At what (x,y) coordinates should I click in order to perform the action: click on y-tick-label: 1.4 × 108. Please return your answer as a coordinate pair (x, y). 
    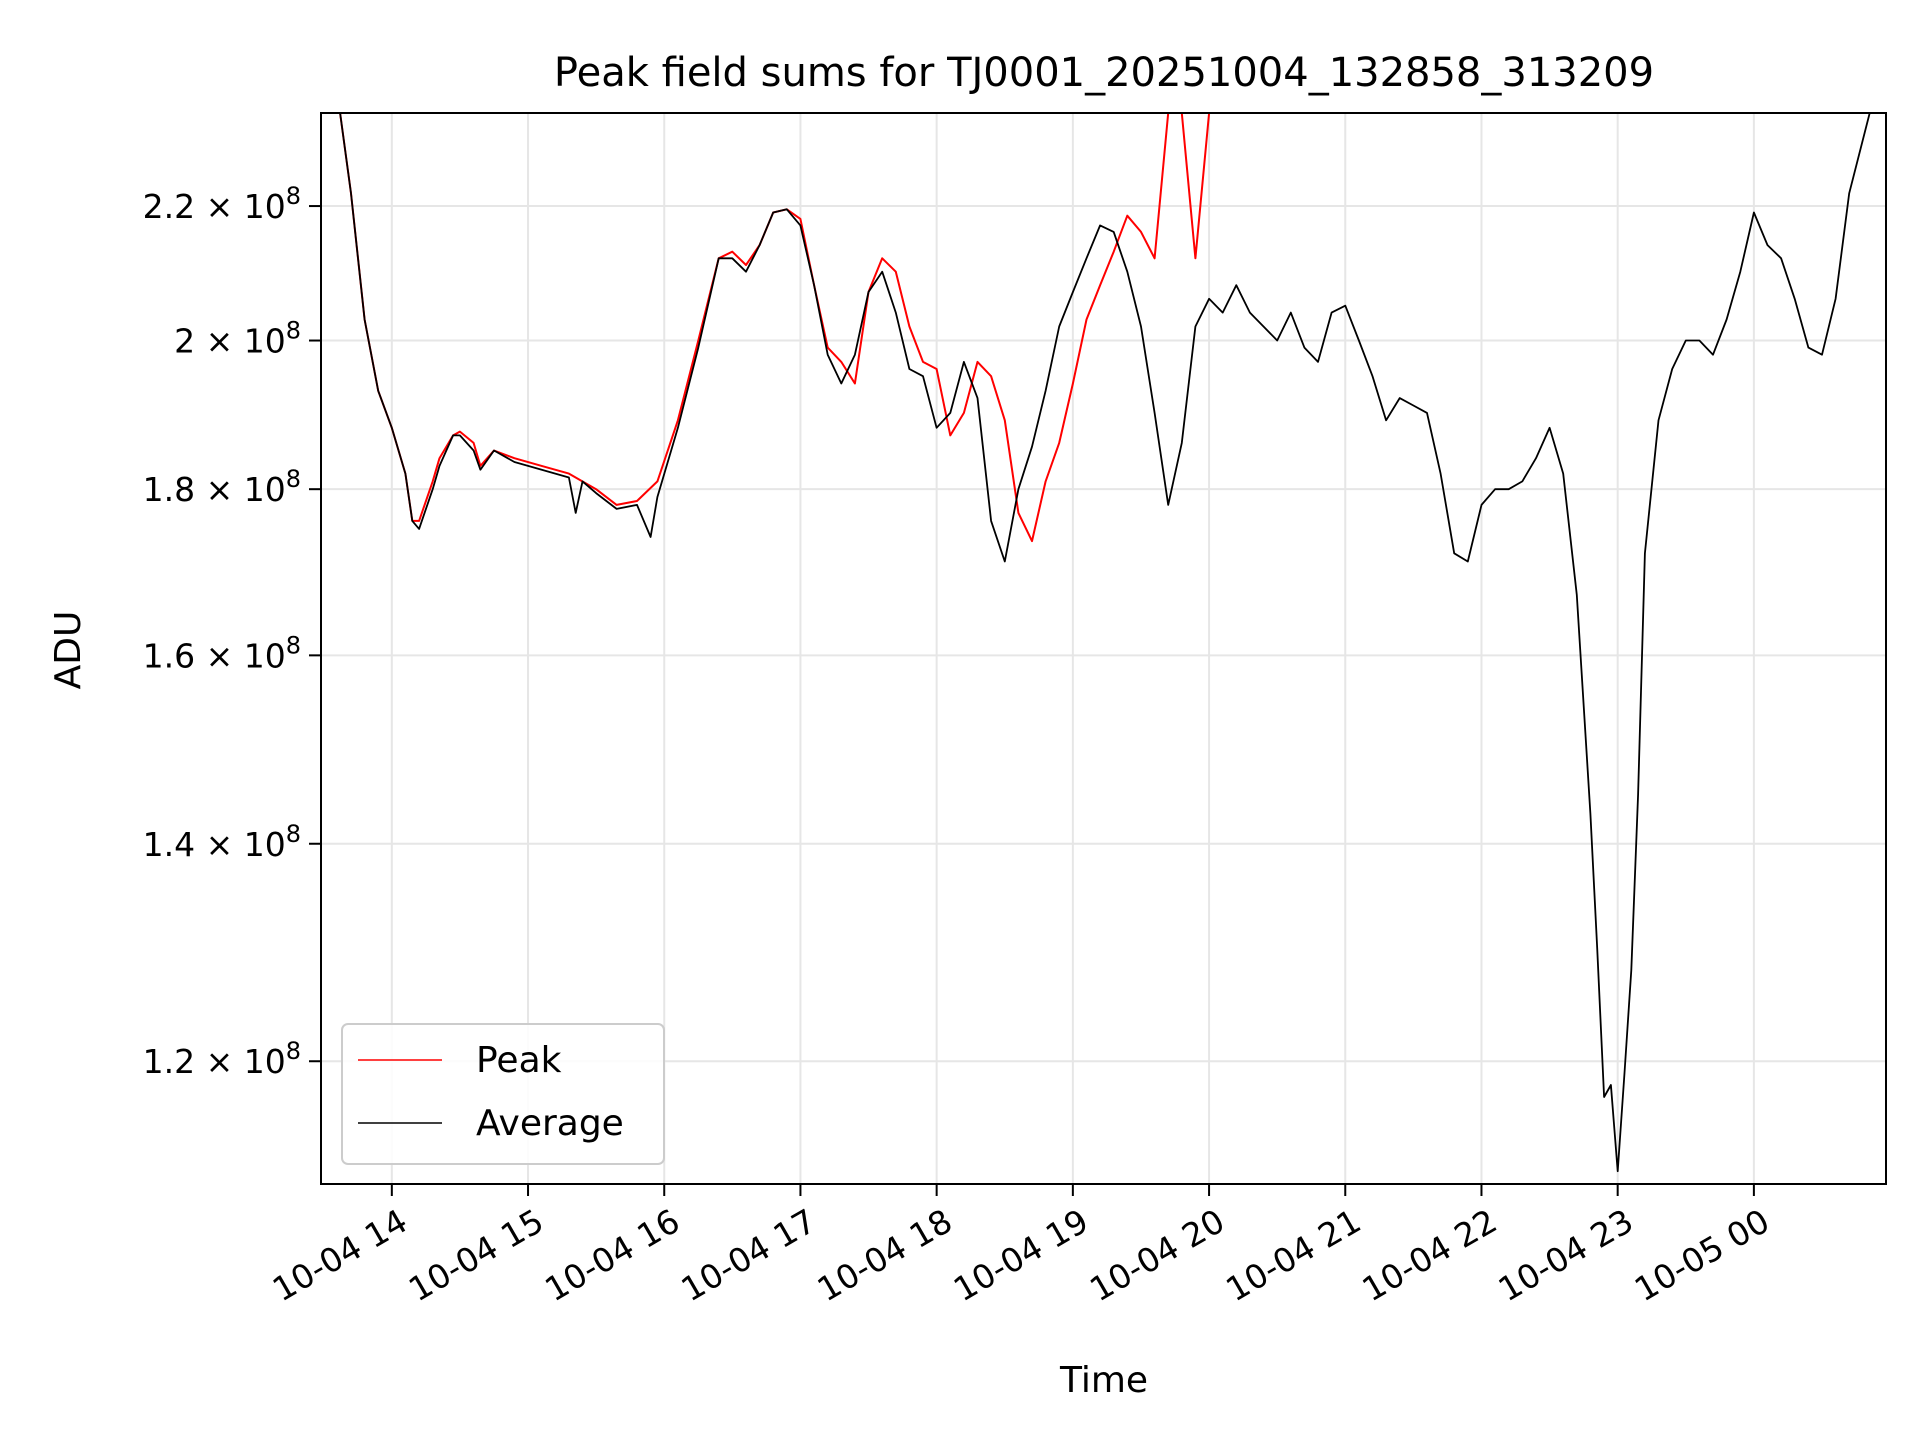
    Looking at the image, I should click on (222, 842).